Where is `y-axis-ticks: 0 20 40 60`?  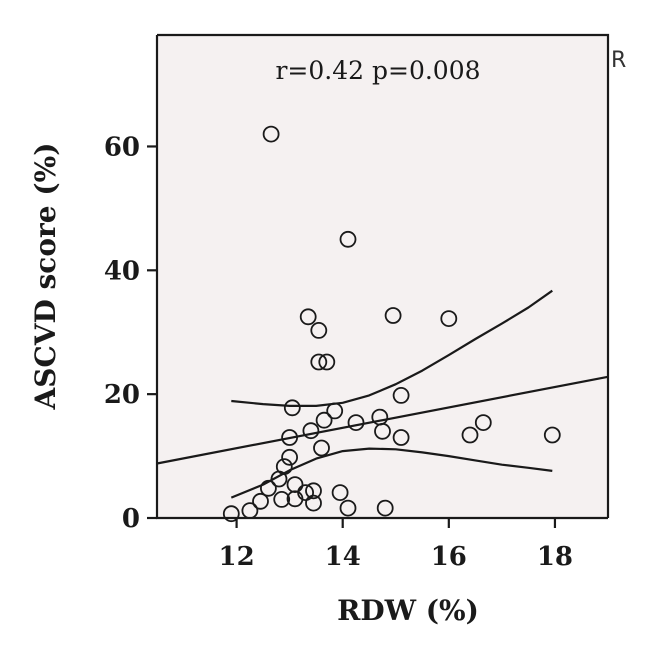
y-axis-ticks: 0 20 40 60 is located at coordinates (130, 333).